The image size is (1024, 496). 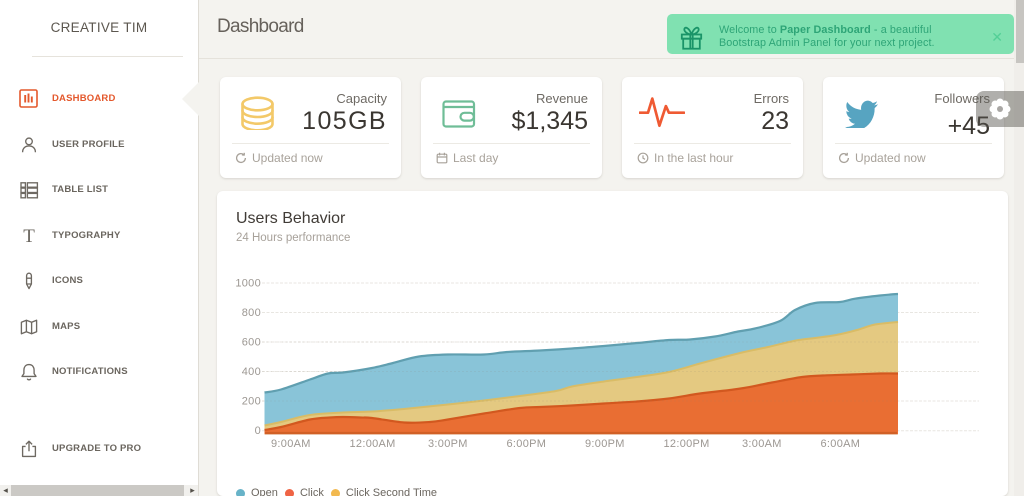 What do you see at coordinates (251, 372) in the screenshot?
I see `svg-text: 400` at bounding box center [251, 372].